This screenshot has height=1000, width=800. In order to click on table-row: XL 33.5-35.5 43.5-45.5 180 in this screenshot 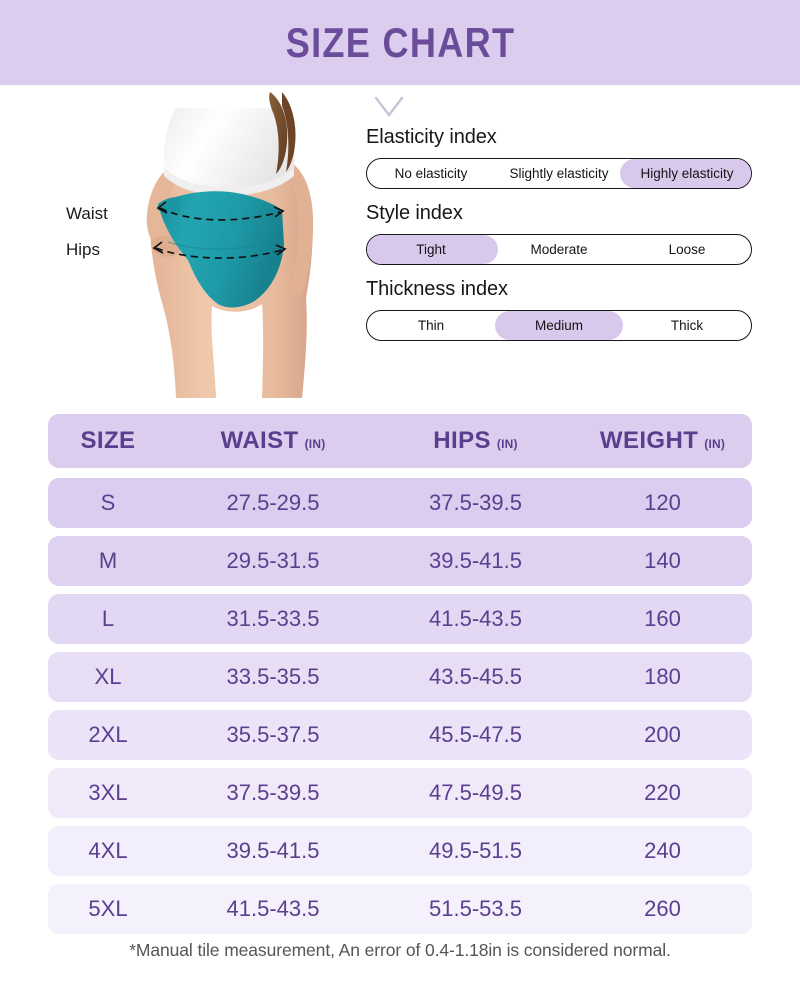, I will do `click(400, 677)`.